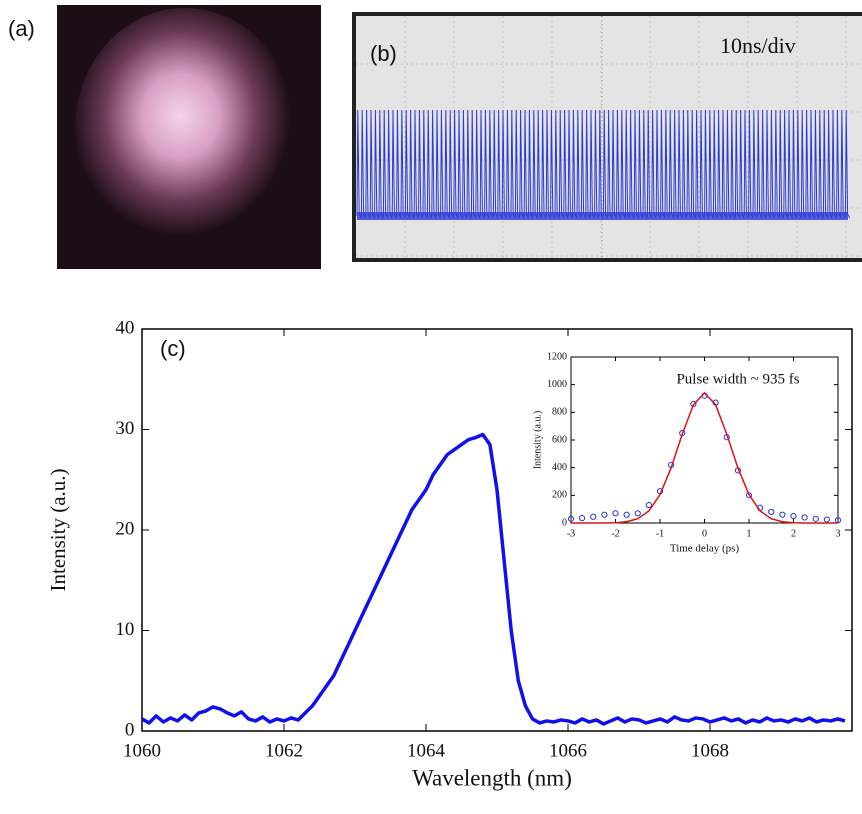 The image size is (862, 814). I want to click on x-tick-label: 2, so click(793, 533).